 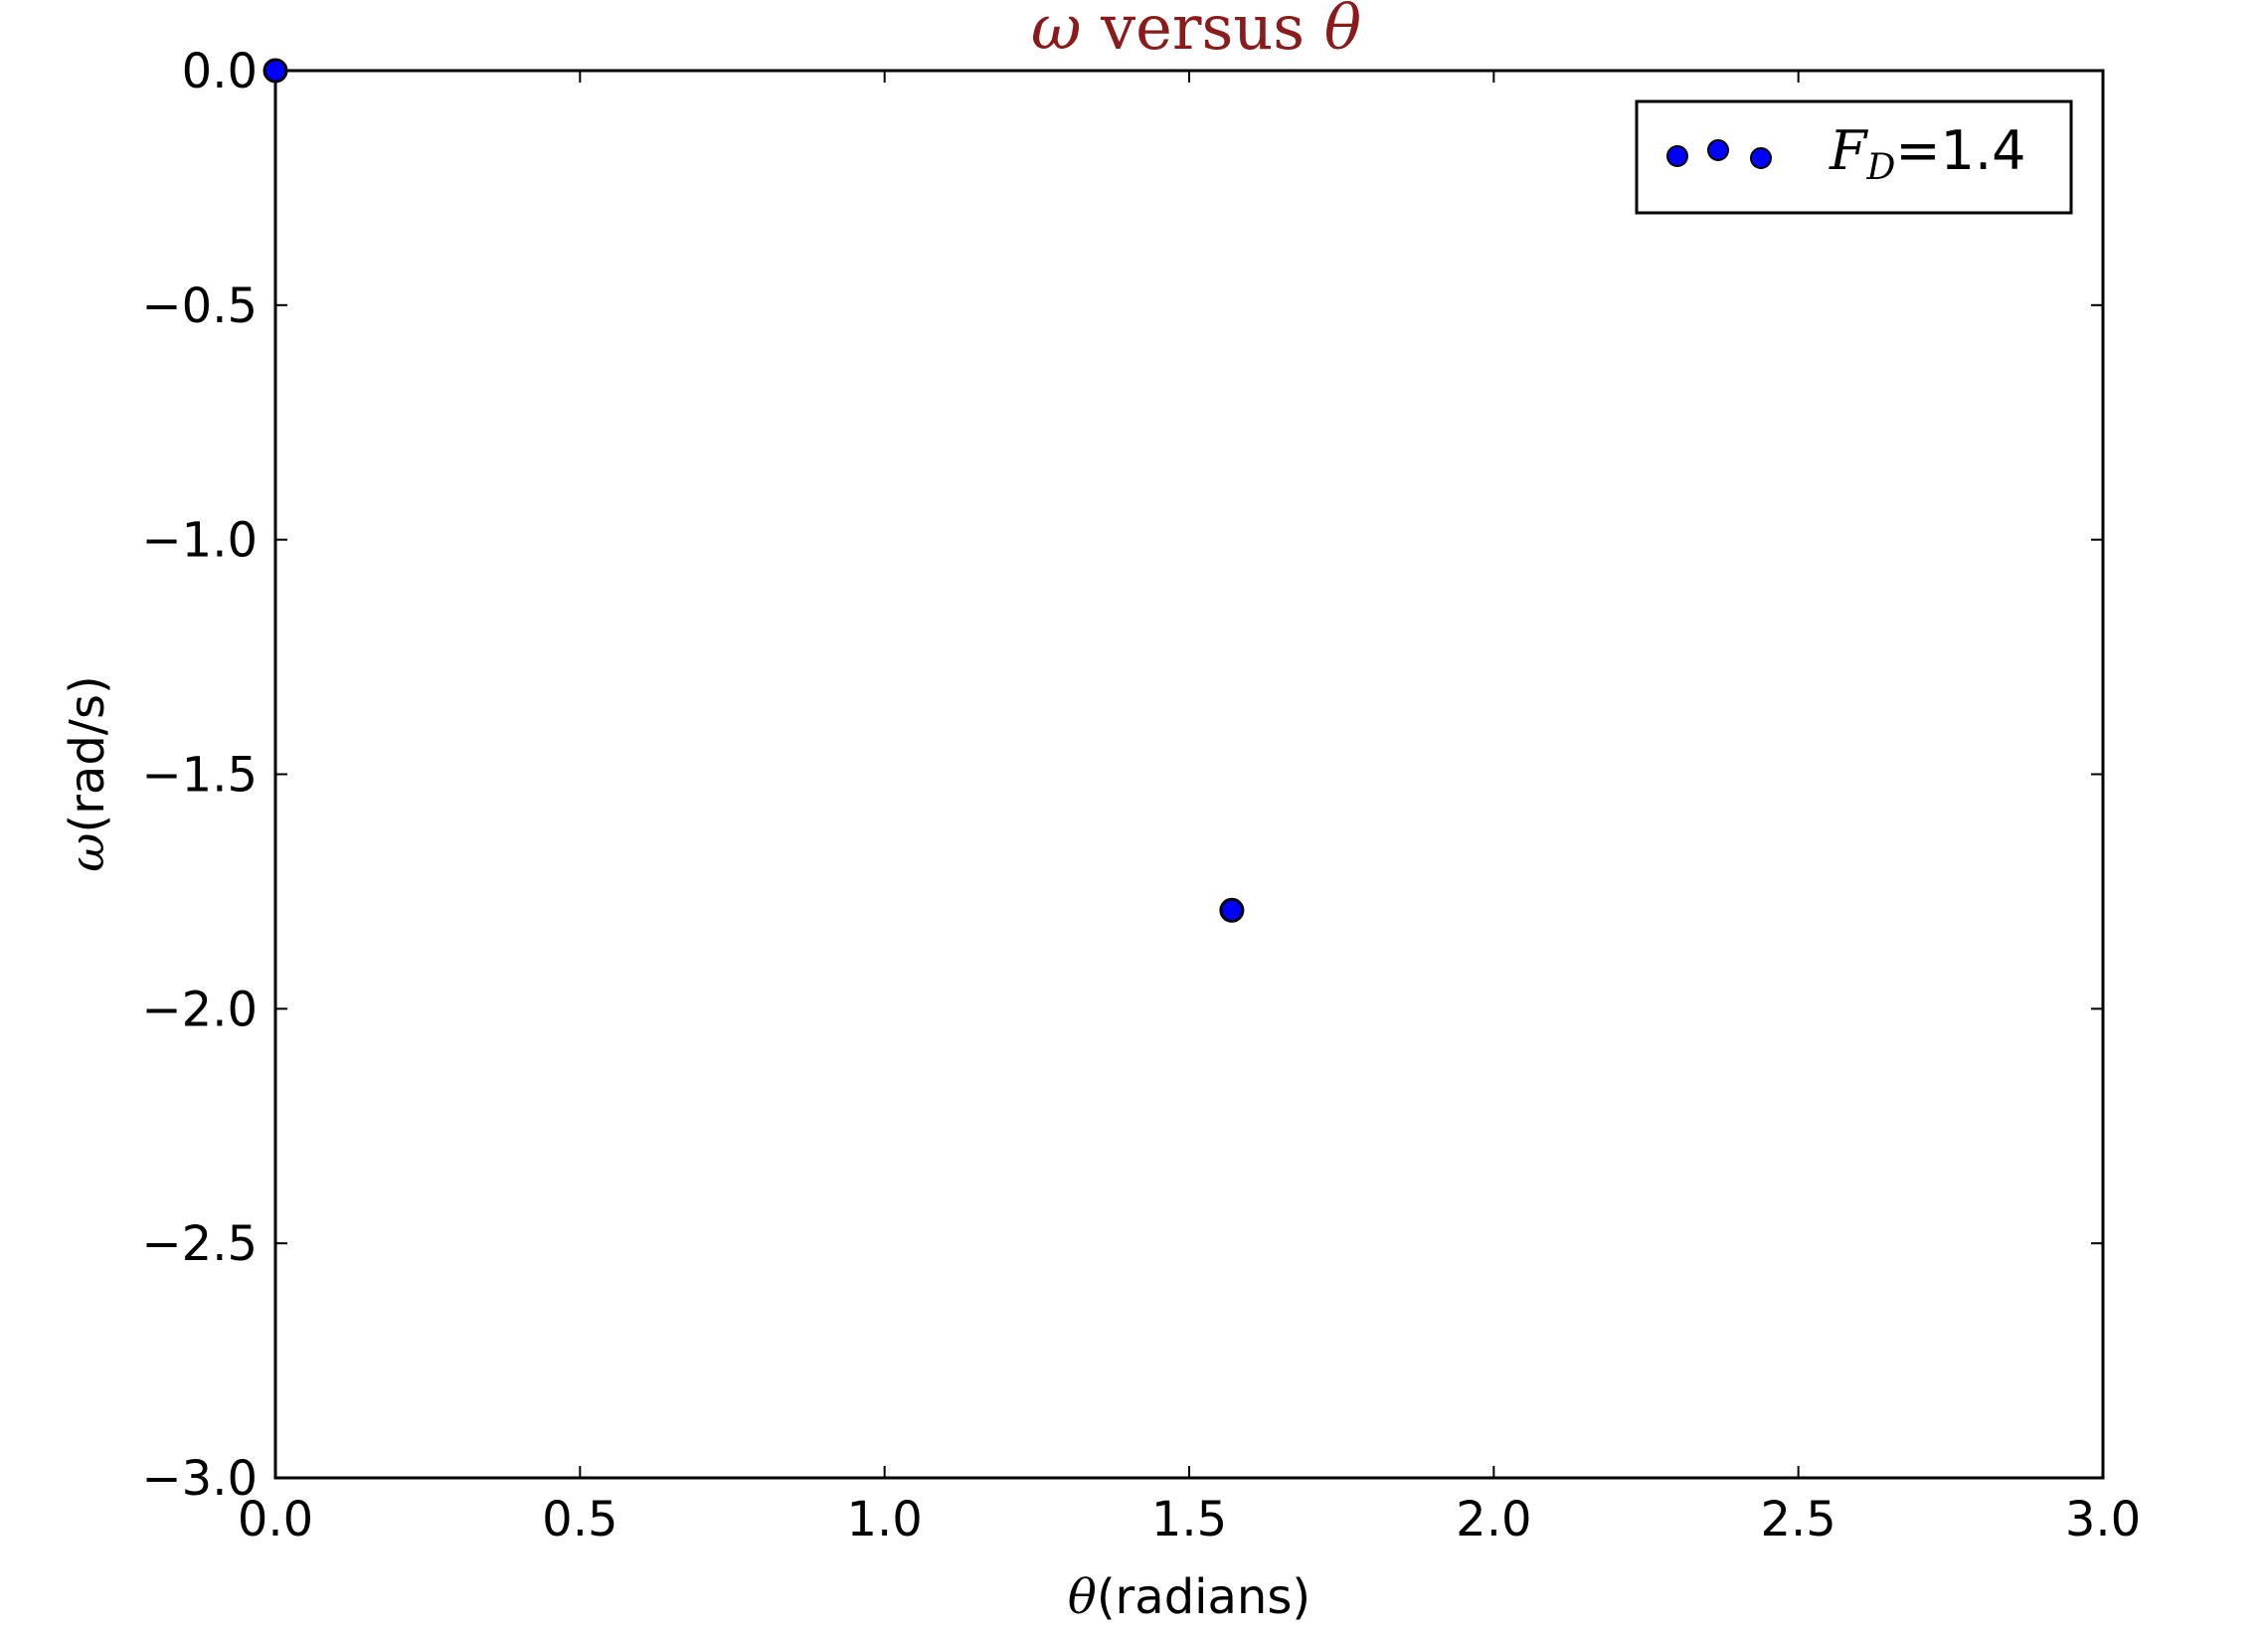 I want to click on y-tick-label: 0.0, so click(x=220, y=71).